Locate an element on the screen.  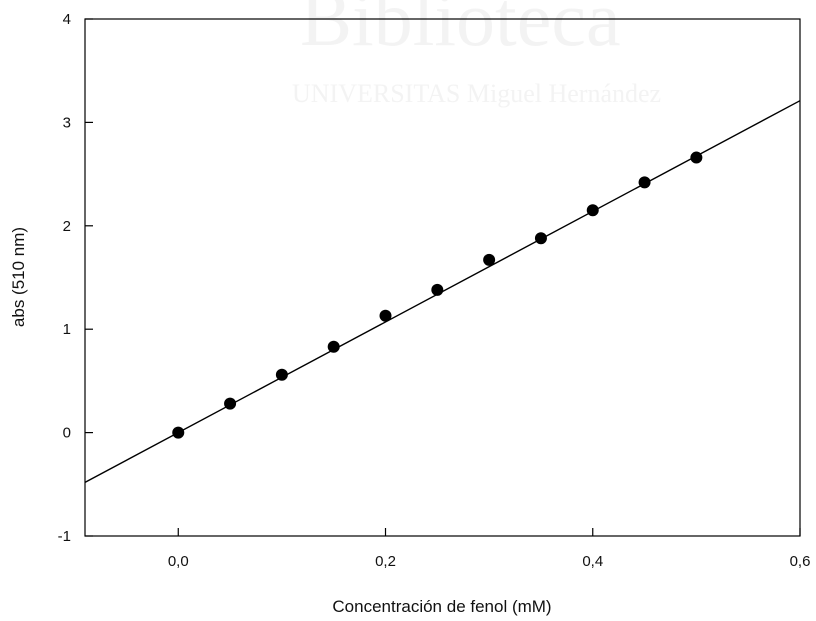
y-axis-title: abs (510 nm) is located at coordinates (18, 277).